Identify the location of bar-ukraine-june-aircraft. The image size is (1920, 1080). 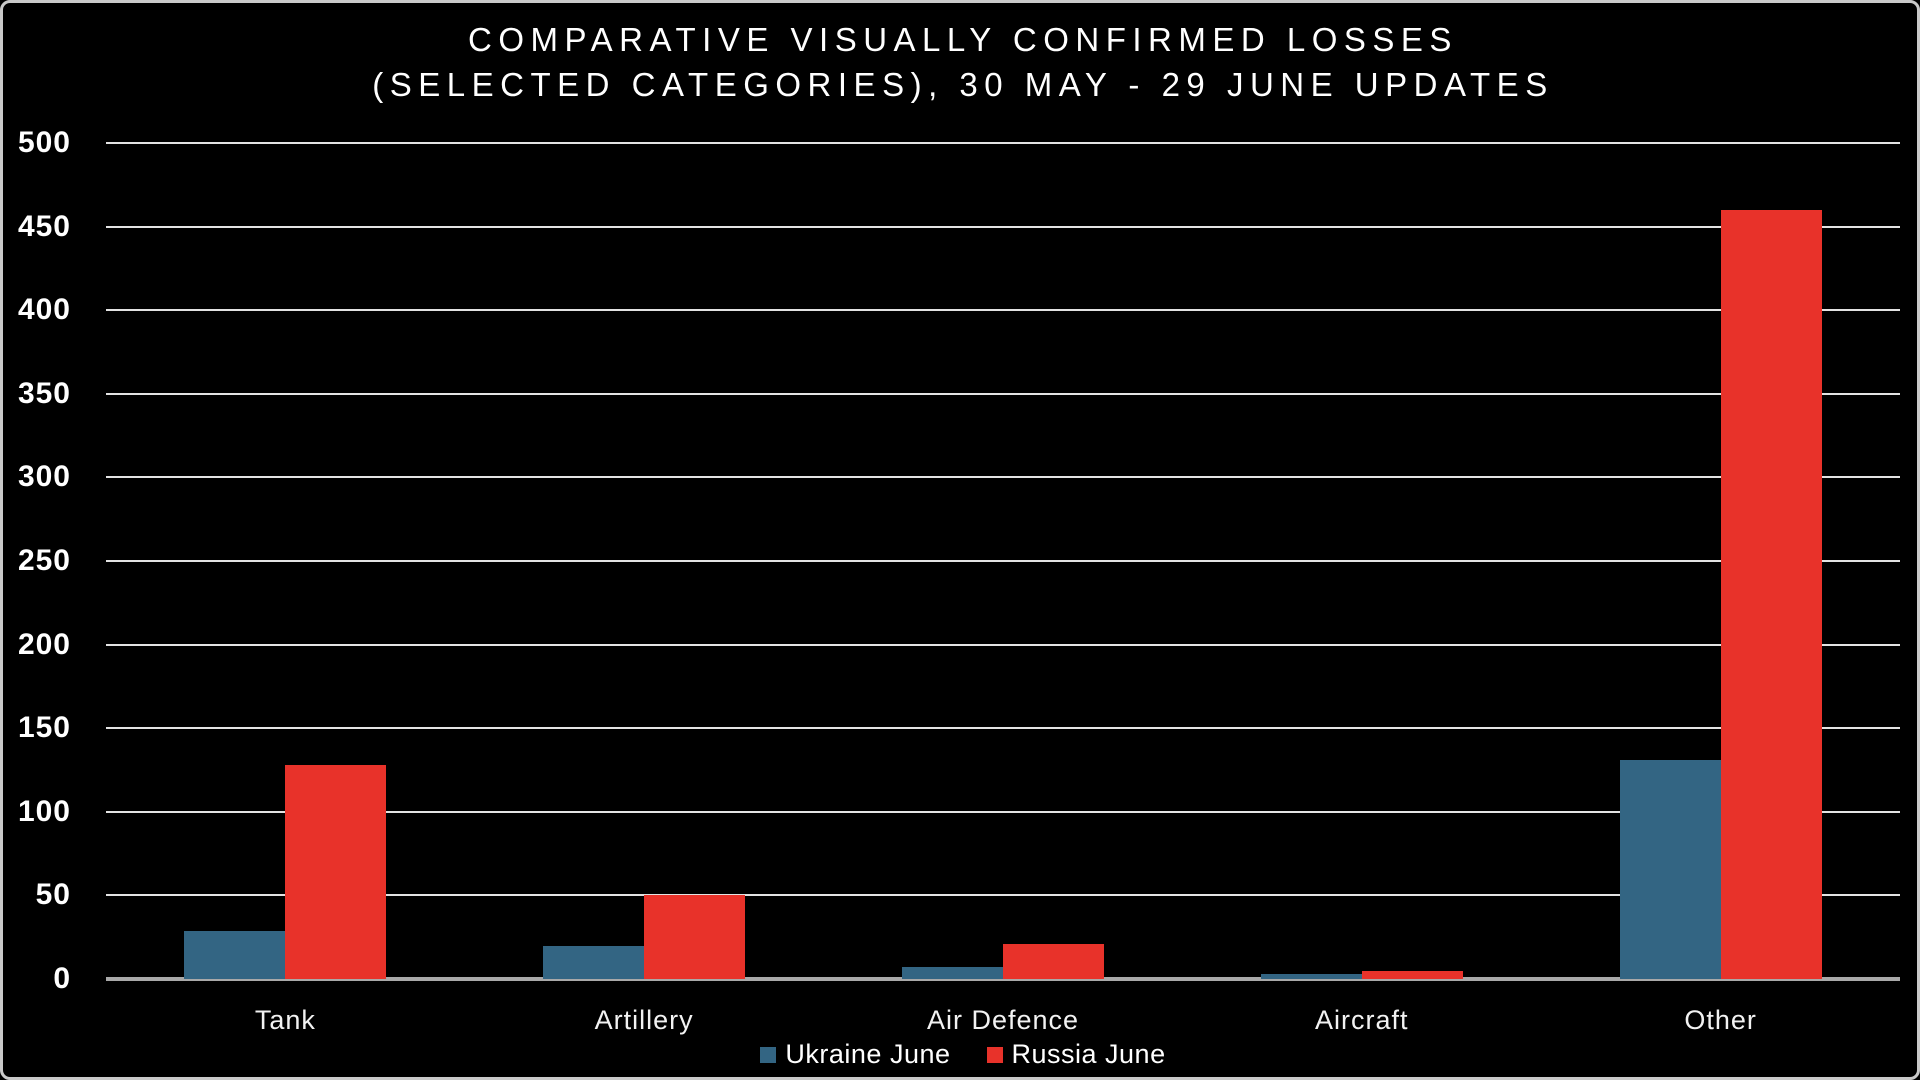
(1311, 976).